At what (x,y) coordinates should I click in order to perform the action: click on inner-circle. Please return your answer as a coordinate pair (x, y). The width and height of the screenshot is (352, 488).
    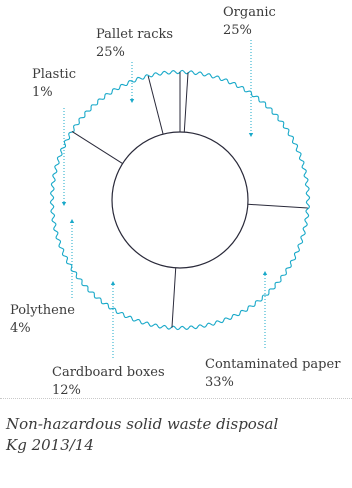
    Looking at the image, I should click on (180, 200).